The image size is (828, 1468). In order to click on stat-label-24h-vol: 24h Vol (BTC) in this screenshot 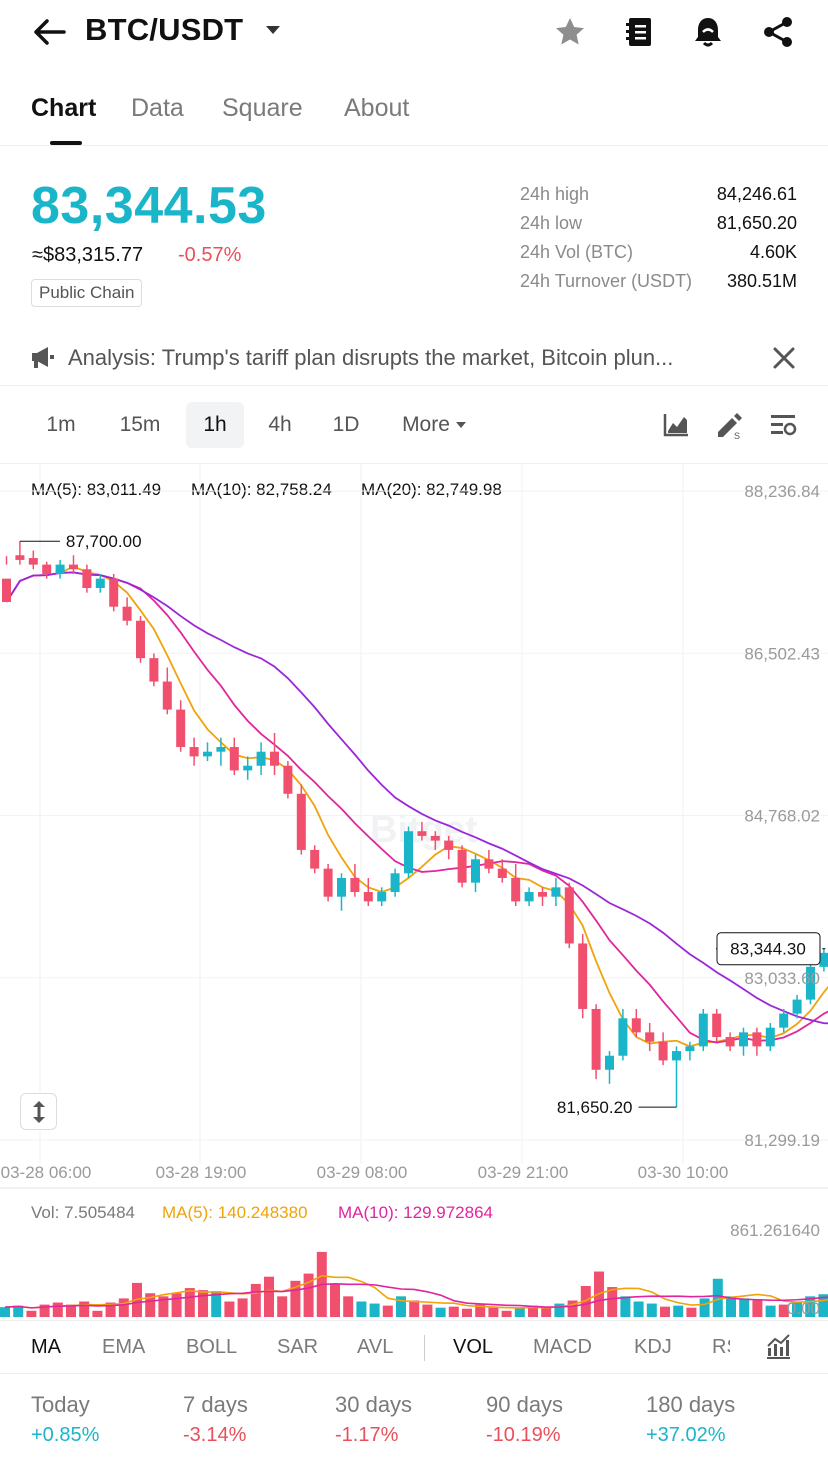, I will do `click(577, 252)`.